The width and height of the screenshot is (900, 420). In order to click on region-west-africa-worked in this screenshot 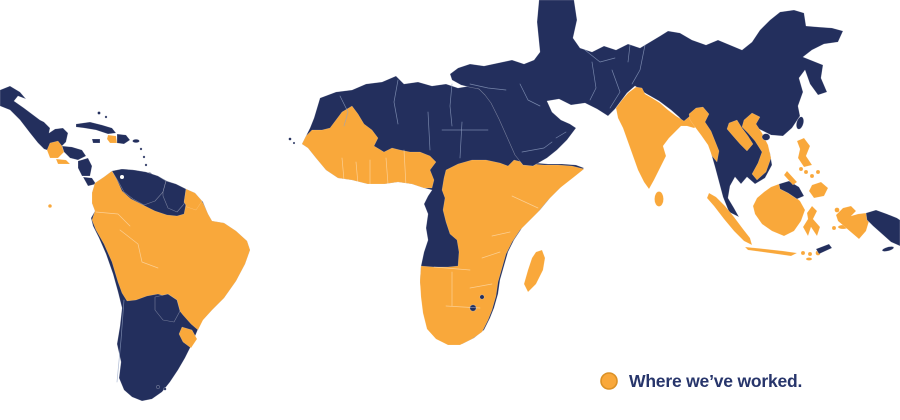, I will do `click(369, 147)`.